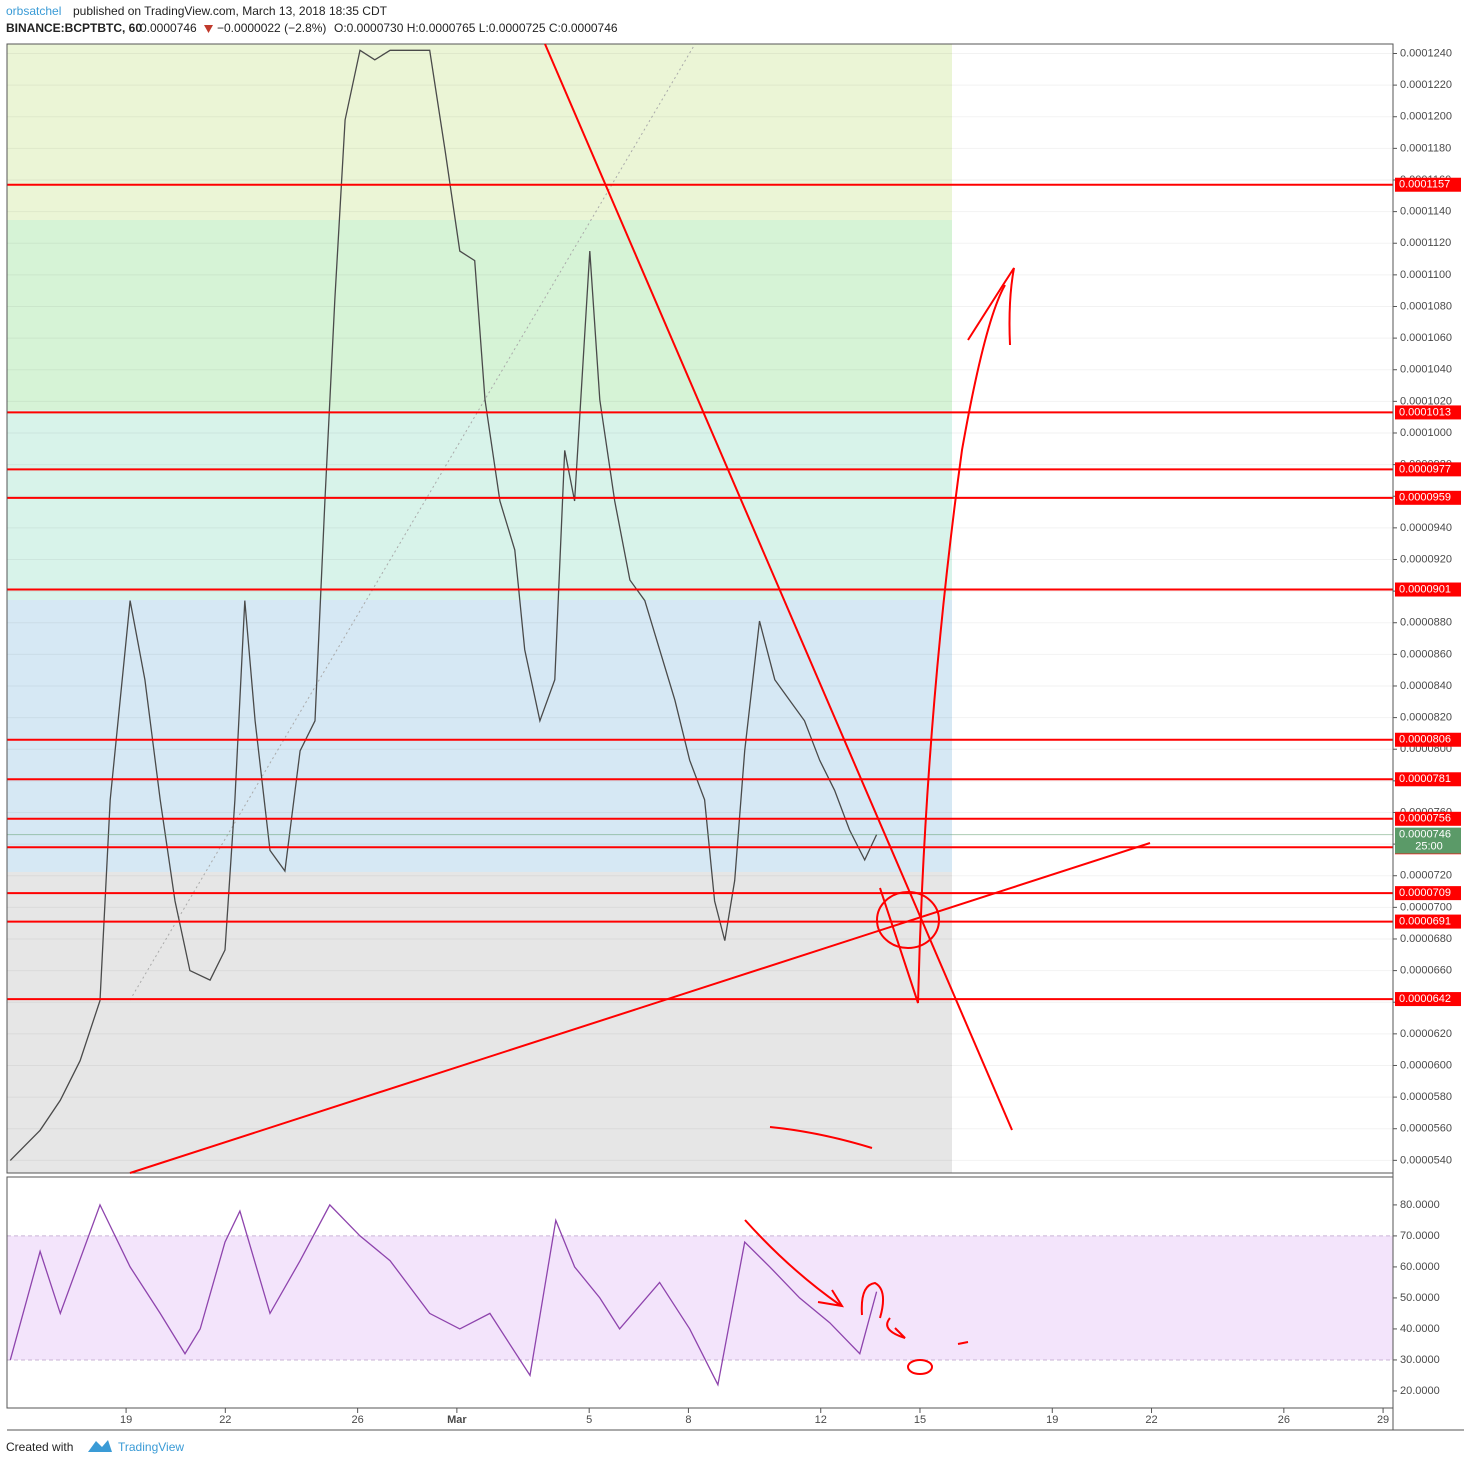  Describe the element at coordinates (443, 1295) in the screenshot. I see `series-line` at that location.